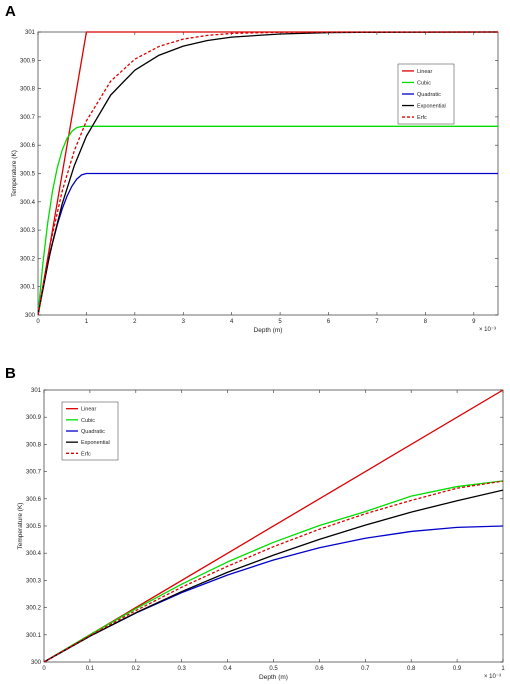 The width and height of the screenshot is (510, 684). Describe the element at coordinates (365, 669) in the screenshot. I see `x-tick-label: 0.7` at that location.